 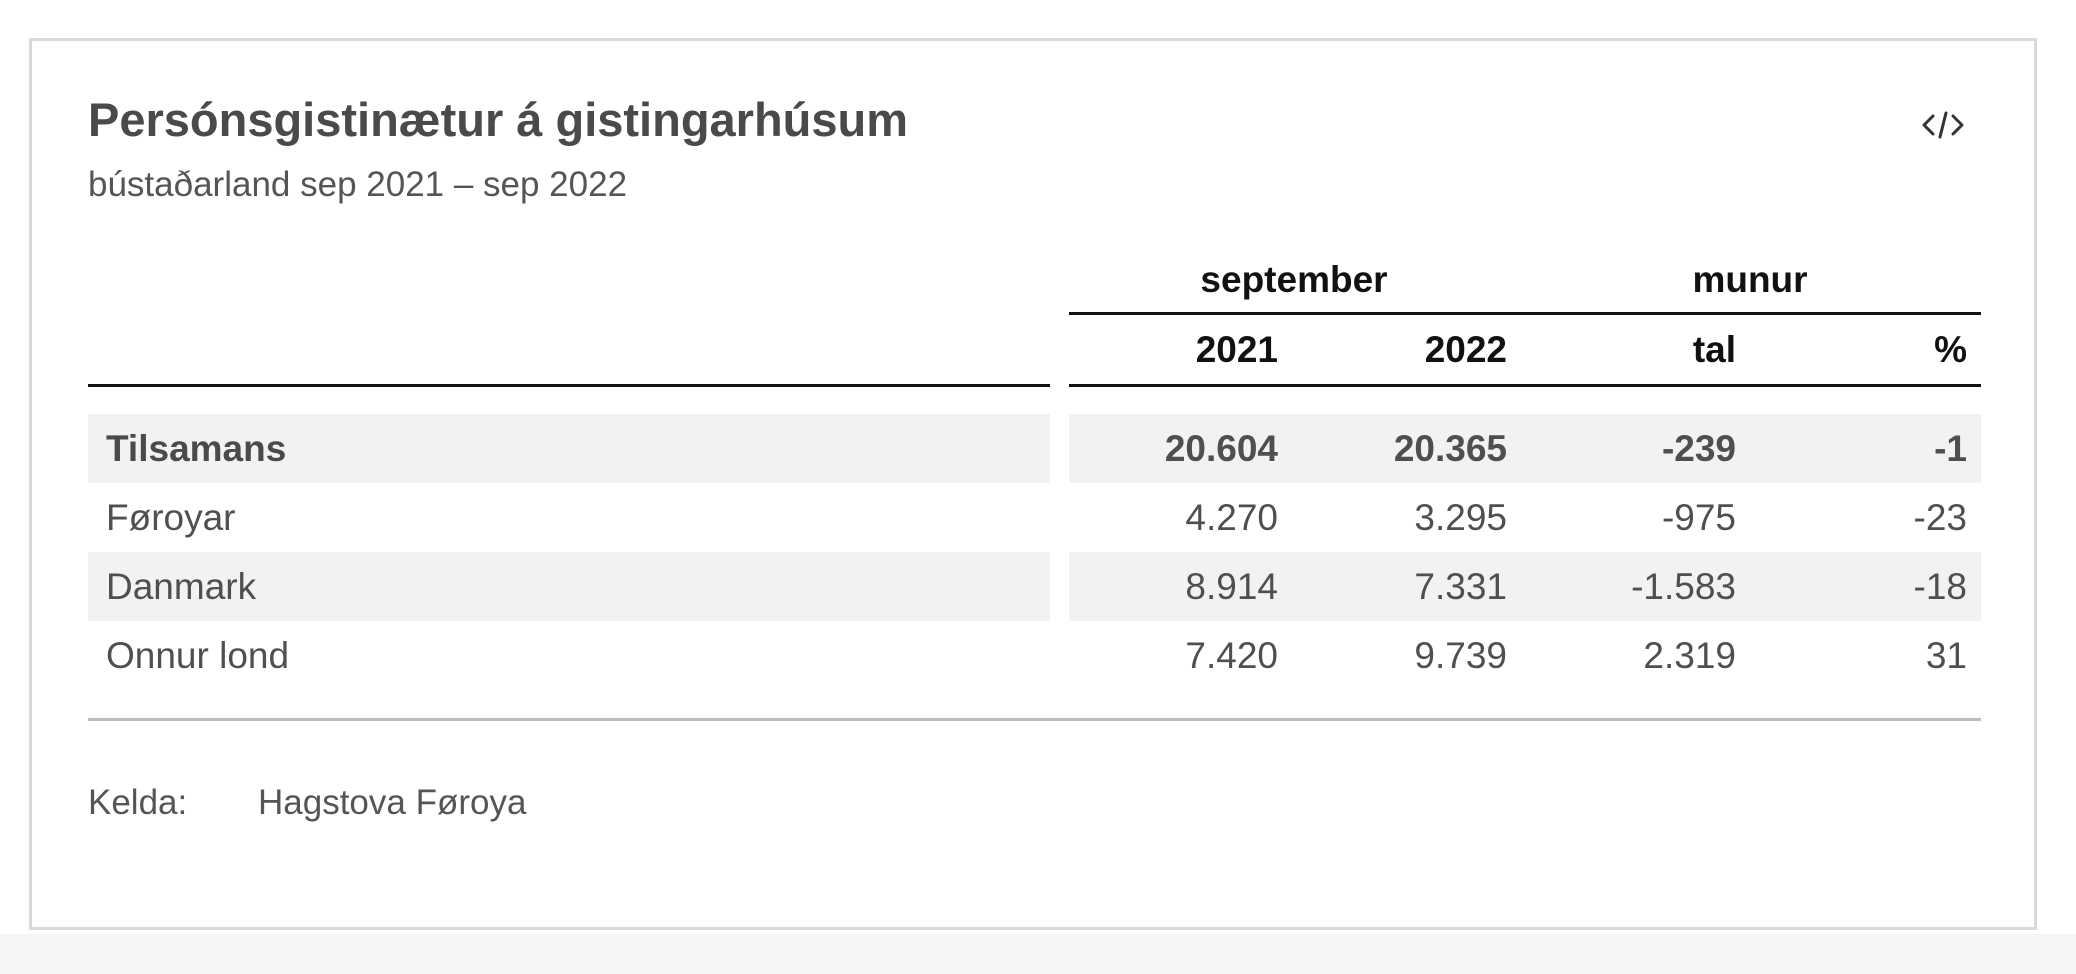 What do you see at coordinates (392, 802) in the screenshot?
I see `source-value: Hagstova Føroya` at bounding box center [392, 802].